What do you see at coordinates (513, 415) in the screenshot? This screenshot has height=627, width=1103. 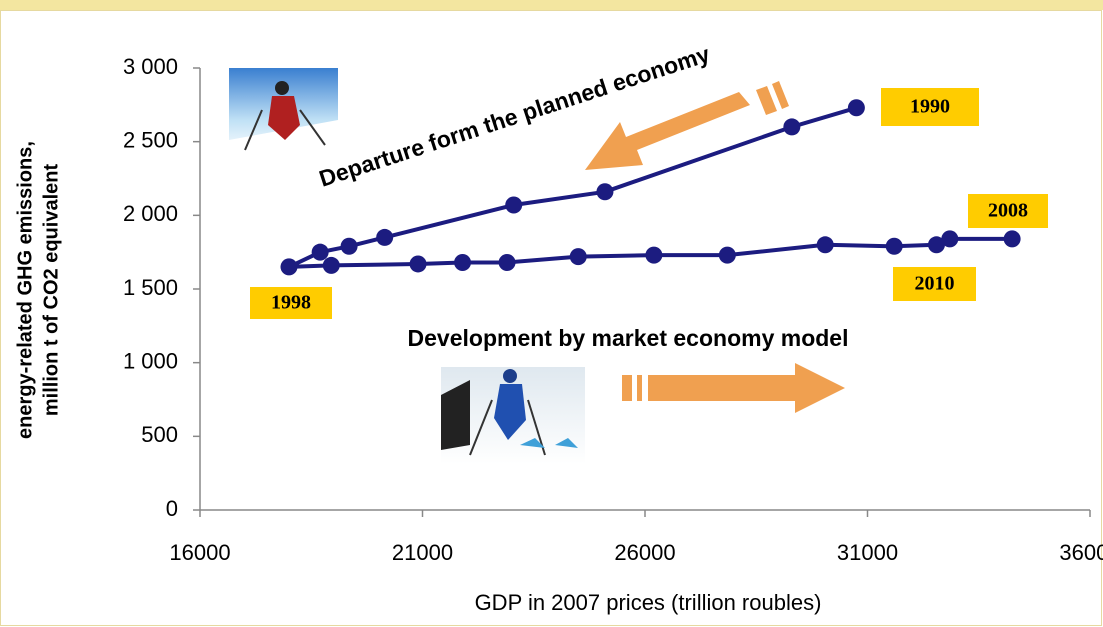 I see `photo-xc-skier` at bounding box center [513, 415].